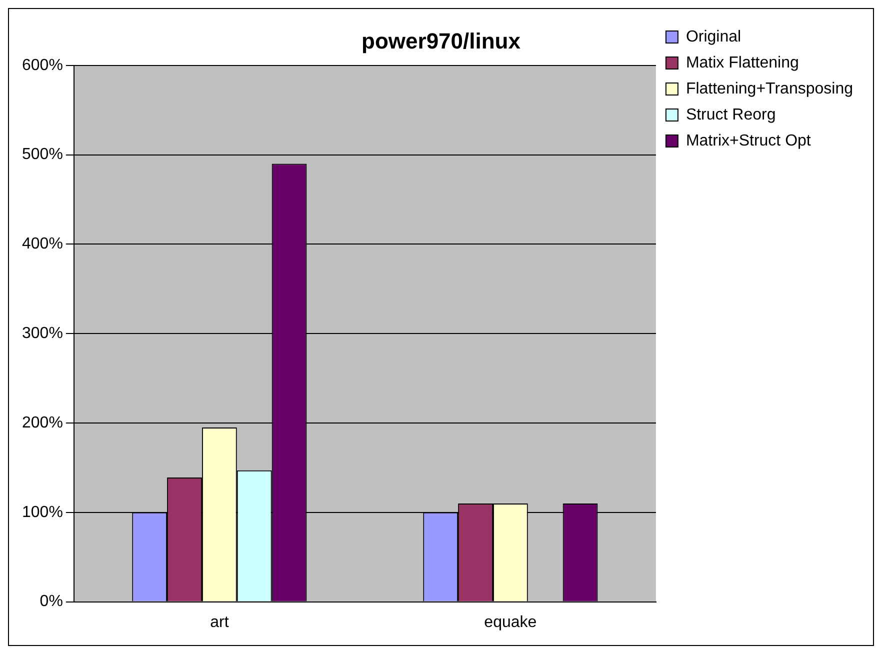 This screenshot has width=882, height=654. I want to click on y-tick-label: 400%, so click(42, 244).